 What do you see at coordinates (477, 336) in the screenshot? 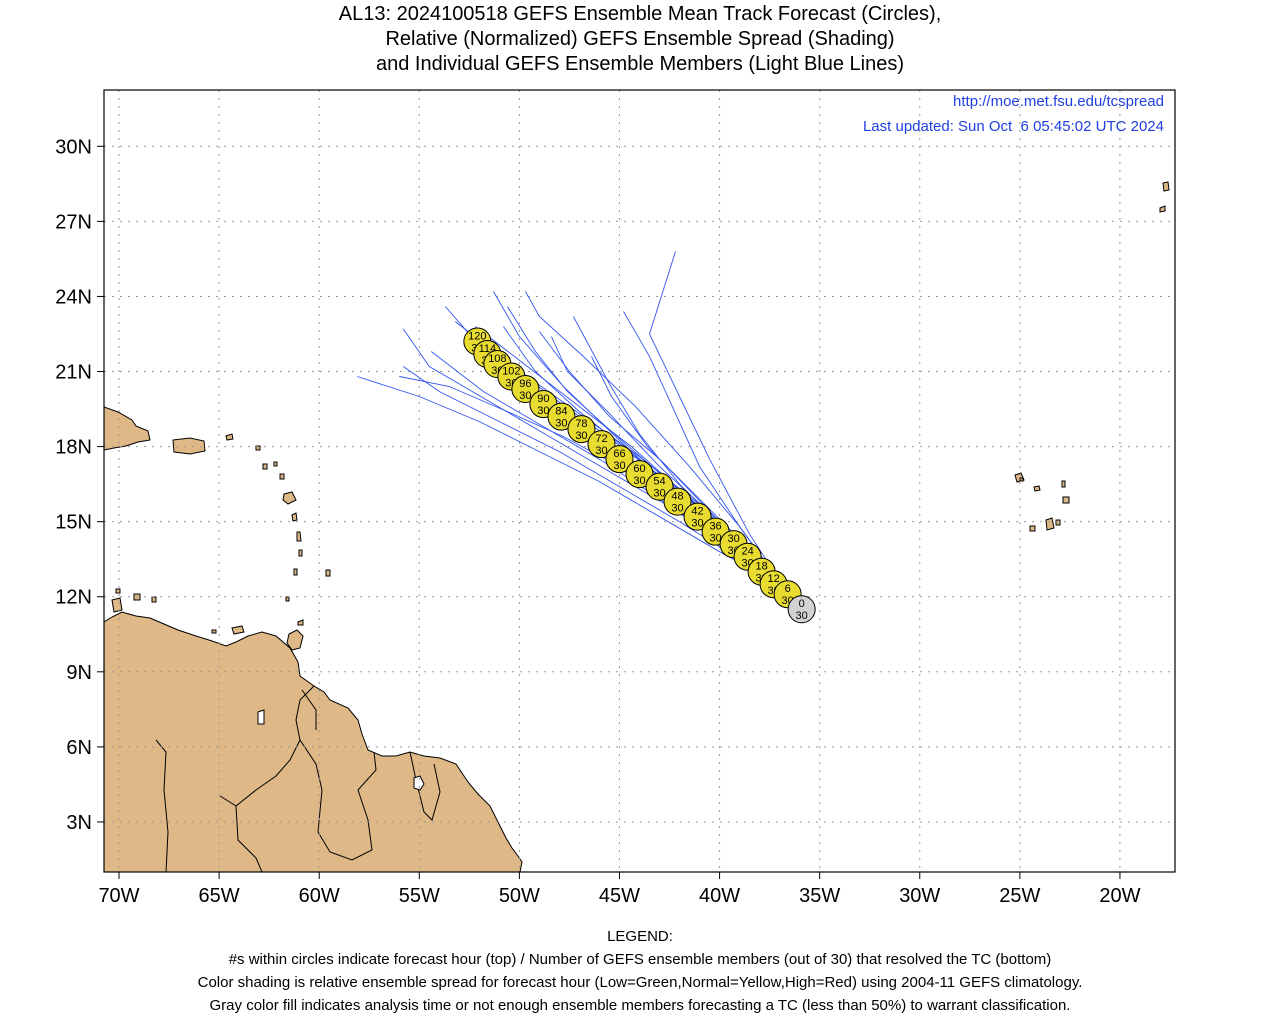
I see `forecast-hour-label: 120` at bounding box center [477, 336].